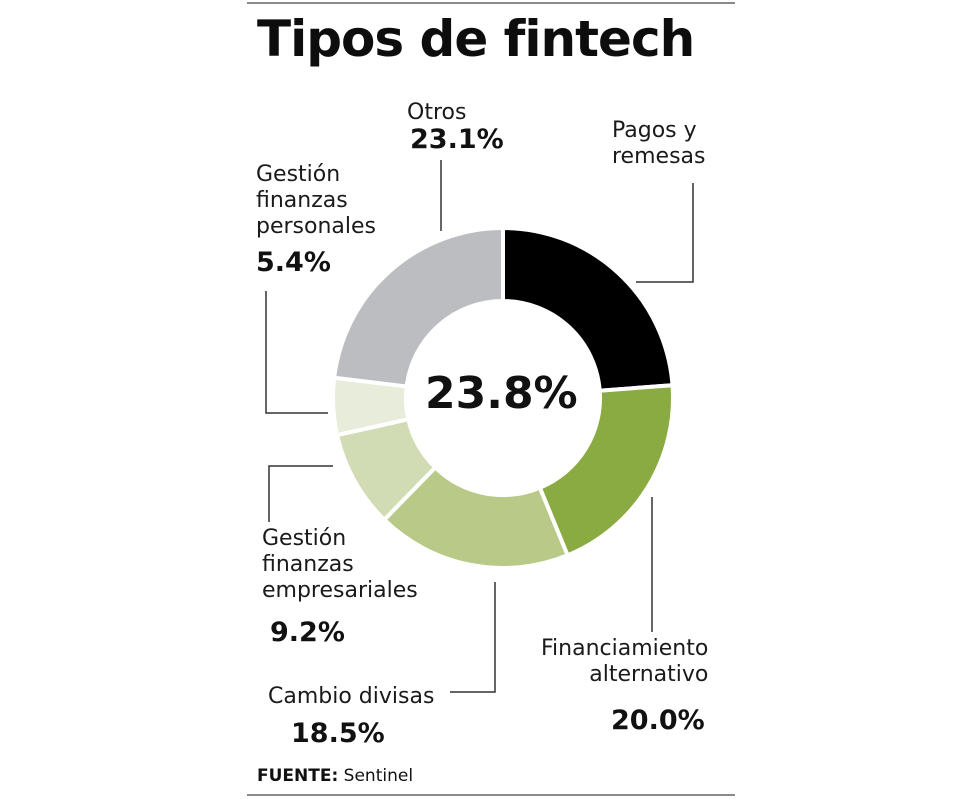 This screenshot has height=799, width=980. Describe the element at coordinates (316, 200) in the screenshot. I see `category-label-personales: Gestión finanzas personales` at that location.